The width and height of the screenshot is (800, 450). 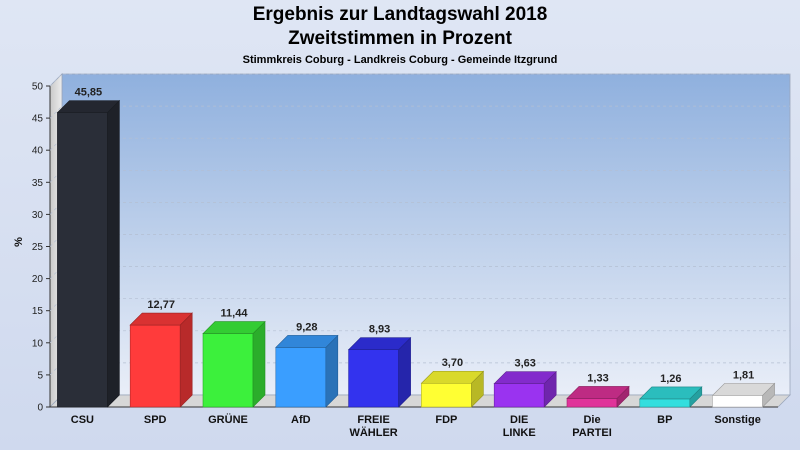 What do you see at coordinates (38, 119) in the screenshot?
I see `y-tick-label: 45` at bounding box center [38, 119].